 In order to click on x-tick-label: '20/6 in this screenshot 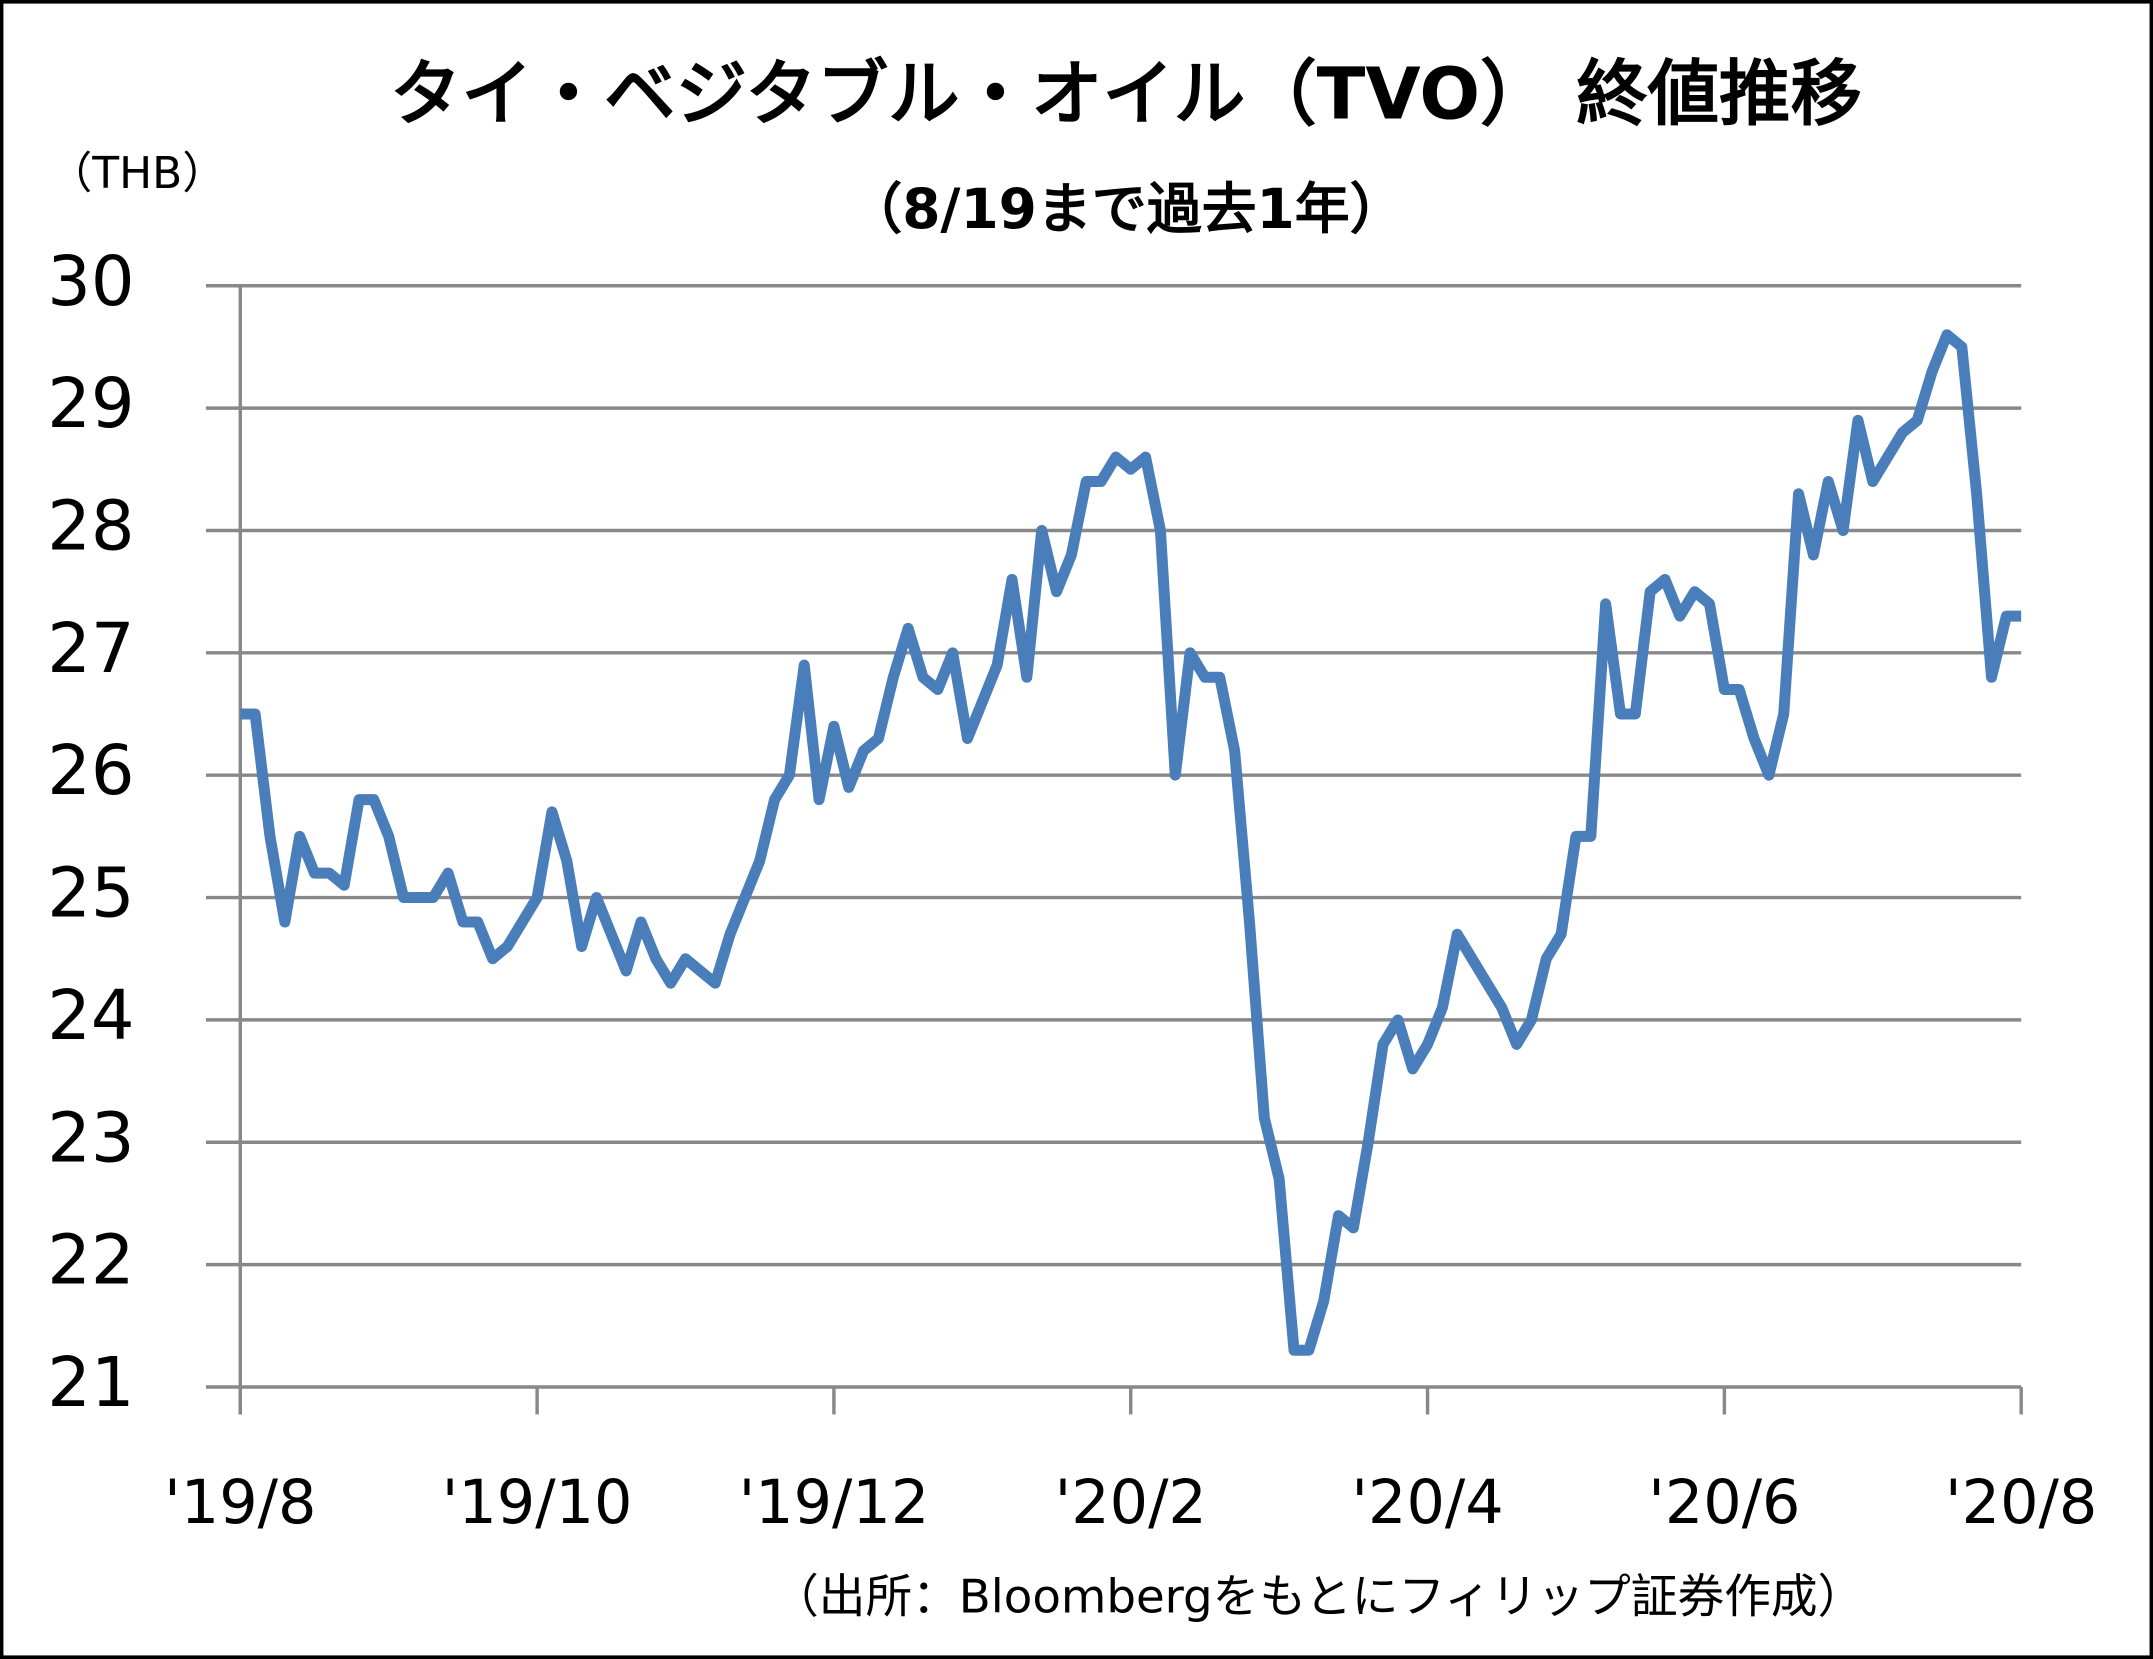, I will do `click(1724, 1503)`.